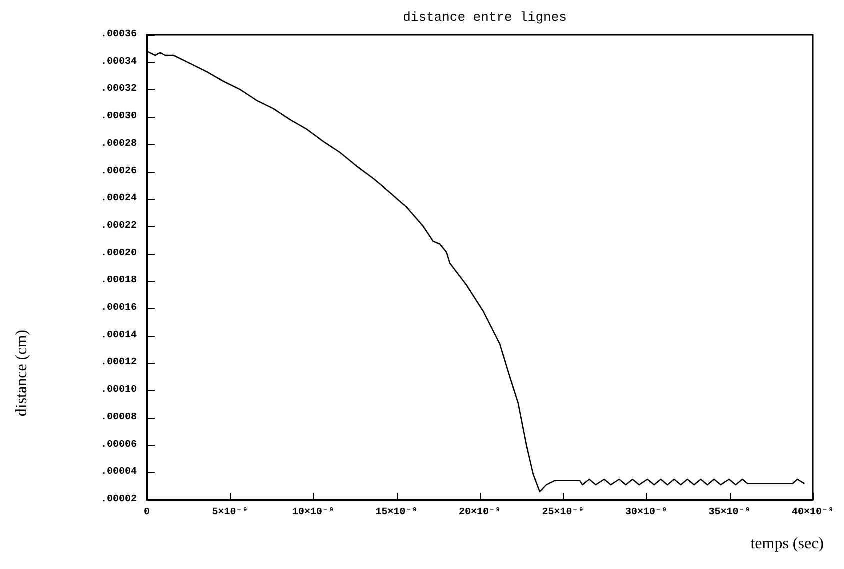 The height and width of the screenshot is (569, 844). What do you see at coordinates (646, 513) in the screenshot?
I see `x-tick-label: 30×10⁻⁹` at bounding box center [646, 513].